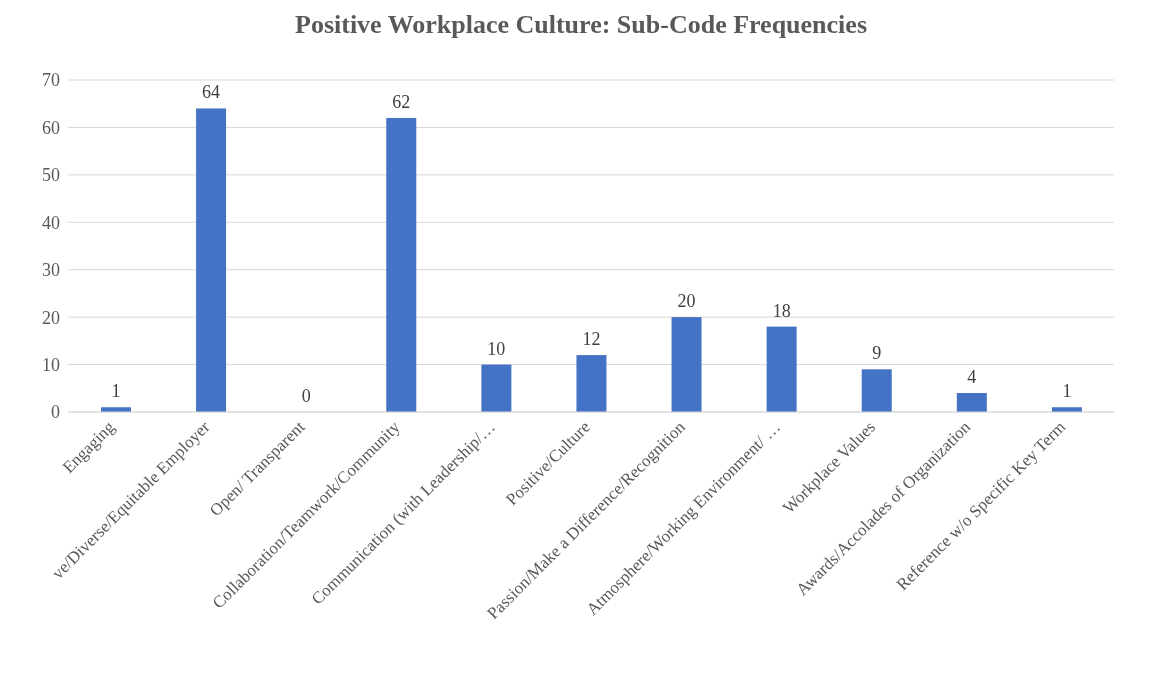 Image resolution: width=1162 pixels, height=698 pixels. Describe the element at coordinates (51, 364) in the screenshot. I see `y-tick-label: 10` at that location.